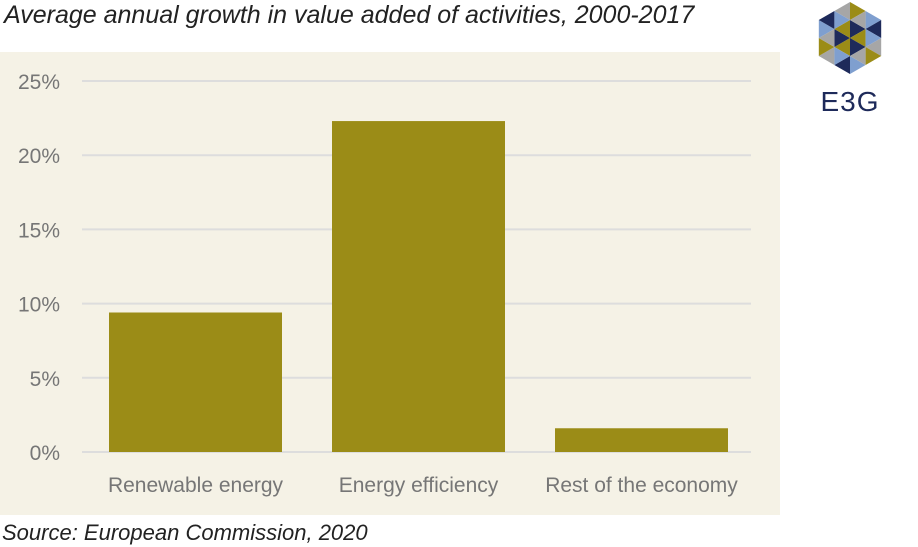 The width and height of the screenshot is (918, 547). What do you see at coordinates (419, 485) in the screenshot?
I see `x-category-label: Energy efficiency` at bounding box center [419, 485].